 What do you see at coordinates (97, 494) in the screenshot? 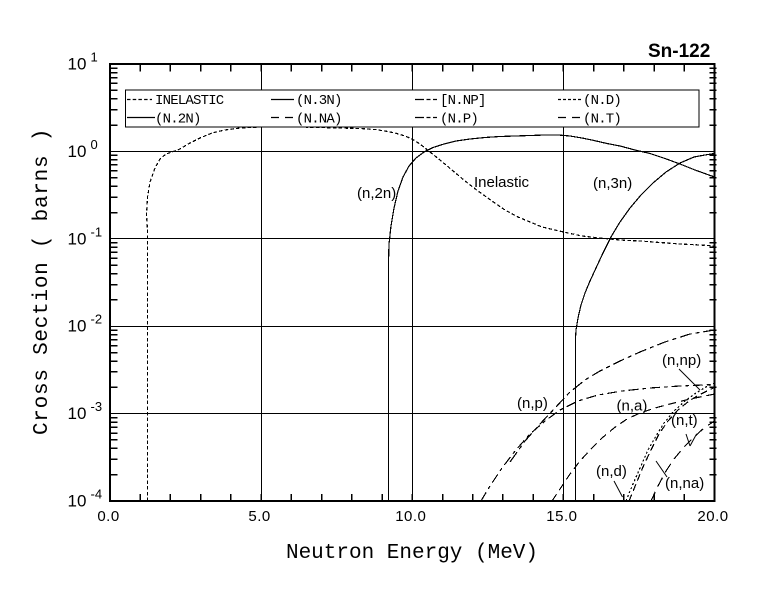
I see `svg-text: -4` at bounding box center [97, 494].